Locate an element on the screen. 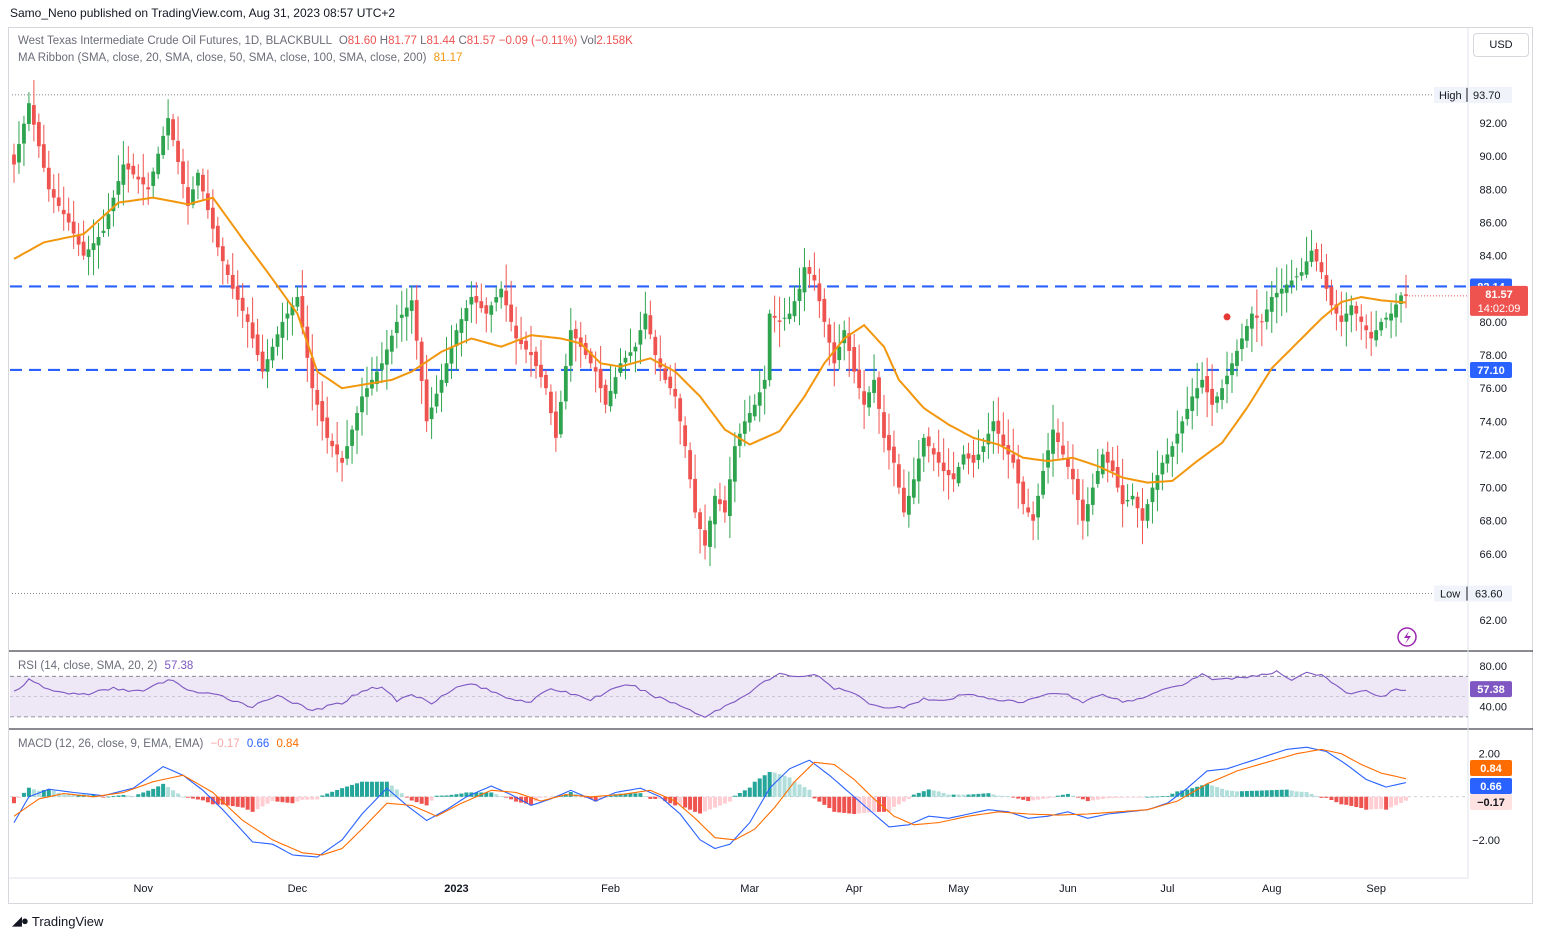 This screenshot has height=939, width=1543. macd-value-tag is located at coordinates (1491, 768).